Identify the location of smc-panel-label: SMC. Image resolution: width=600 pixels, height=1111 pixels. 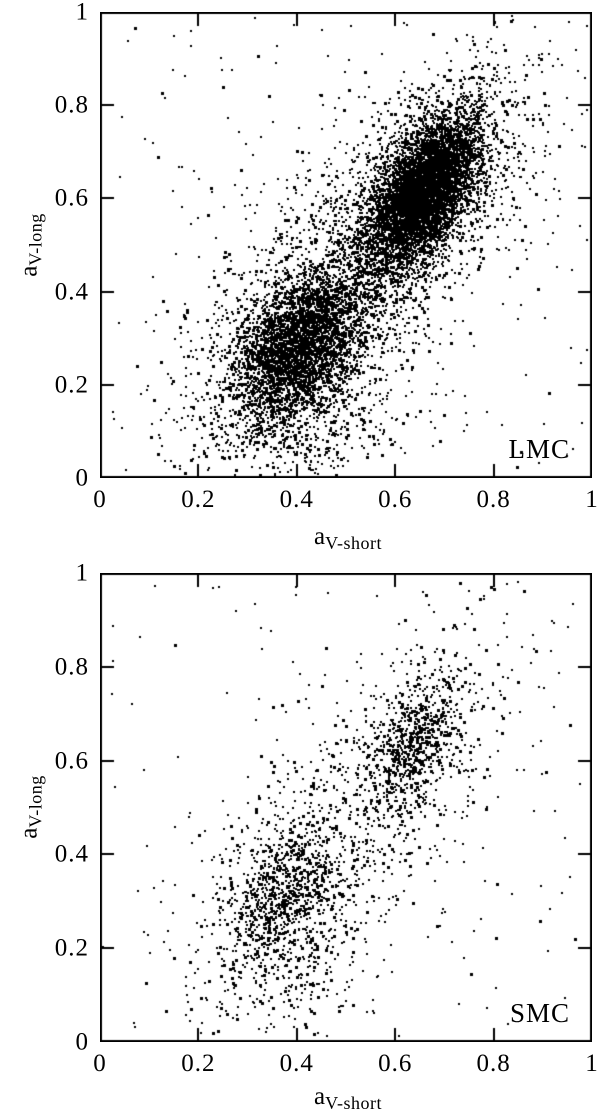
(539, 1013).